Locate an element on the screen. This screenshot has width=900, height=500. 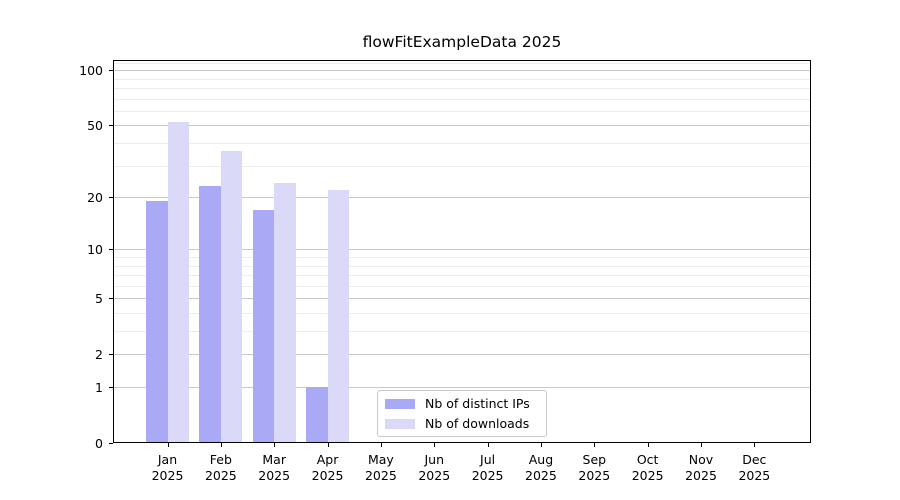
x-tick-label: Sep 2025 is located at coordinates (594, 467).